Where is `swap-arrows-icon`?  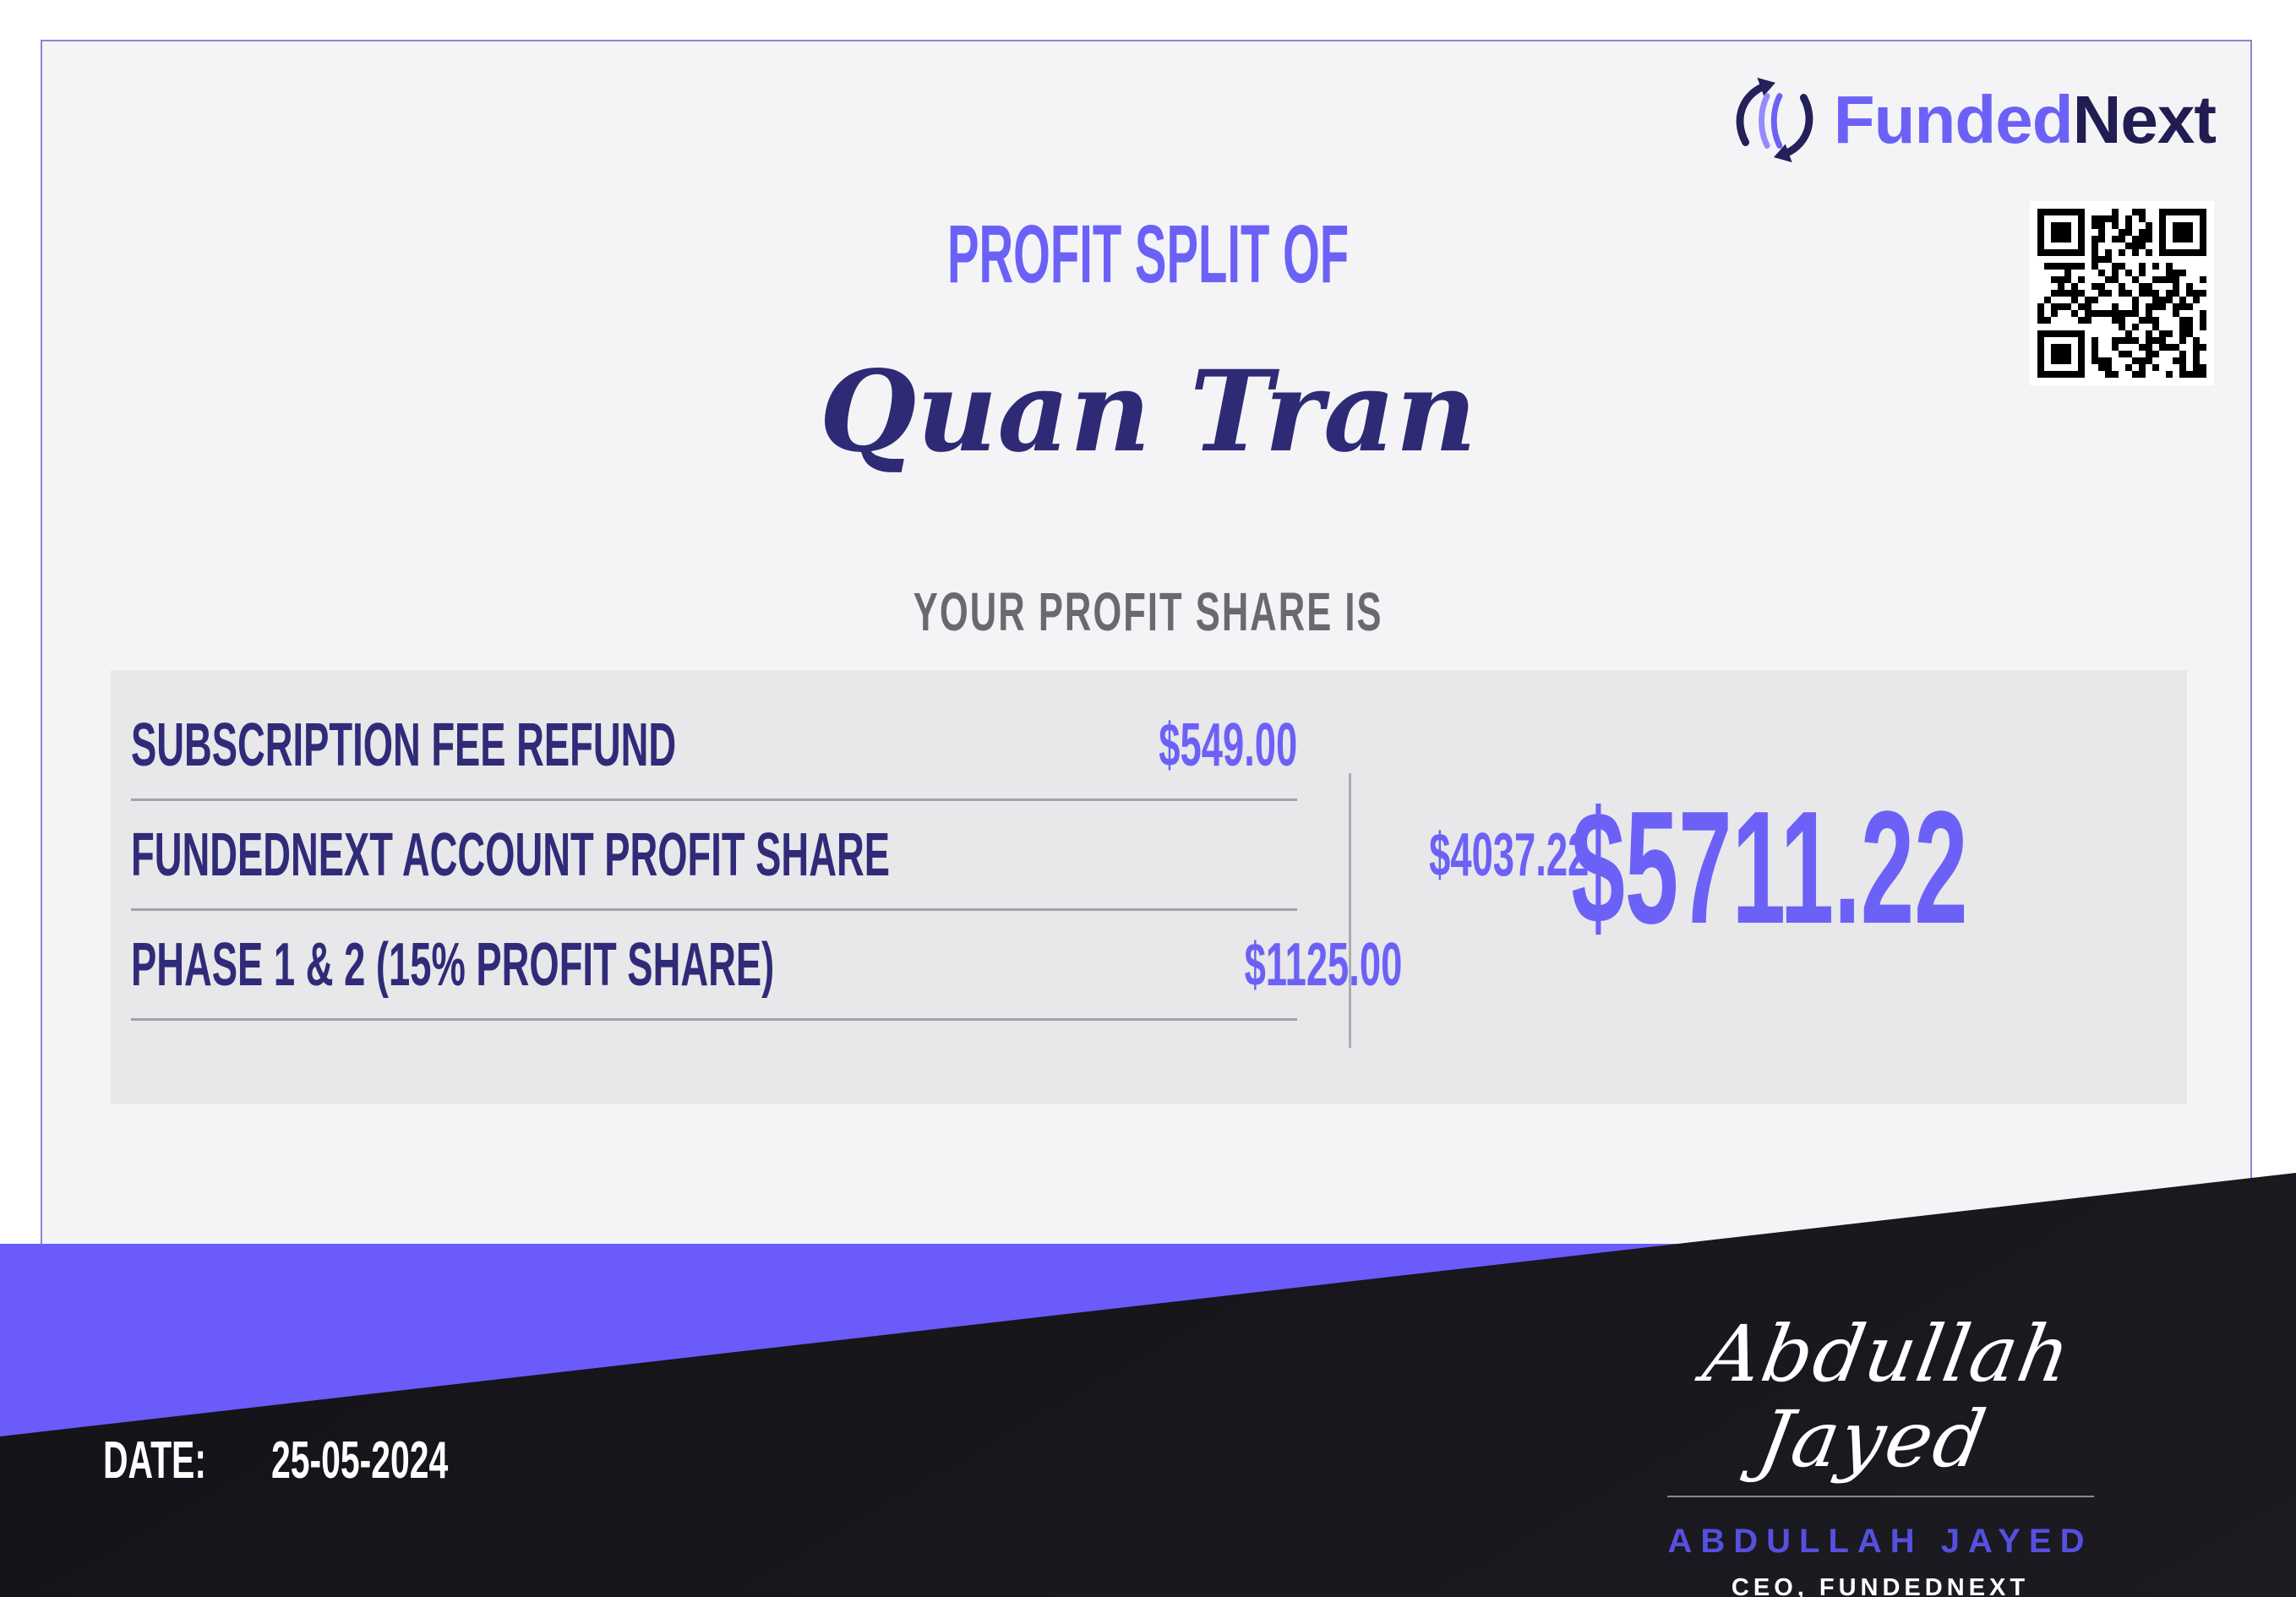 swap-arrows-icon is located at coordinates (1774, 120).